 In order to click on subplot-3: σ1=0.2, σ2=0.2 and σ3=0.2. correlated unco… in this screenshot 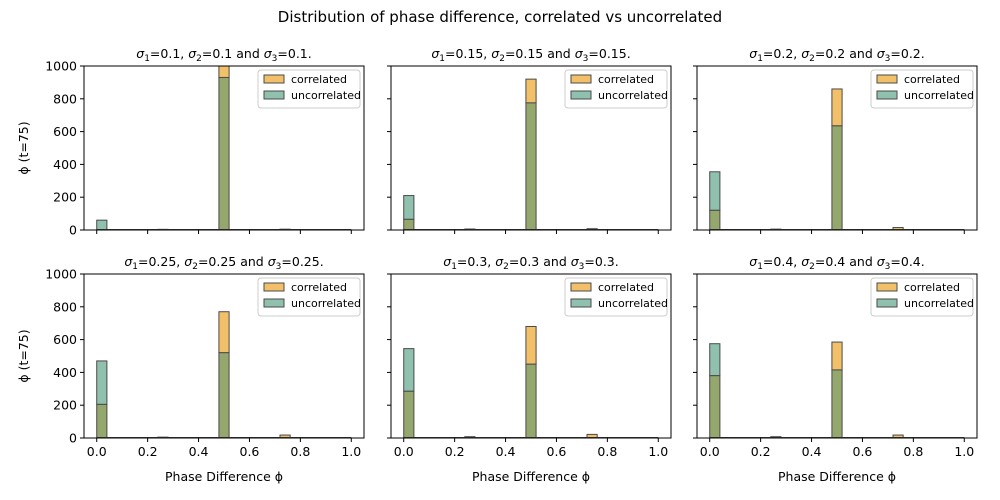, I will do `click(835, 140)`.